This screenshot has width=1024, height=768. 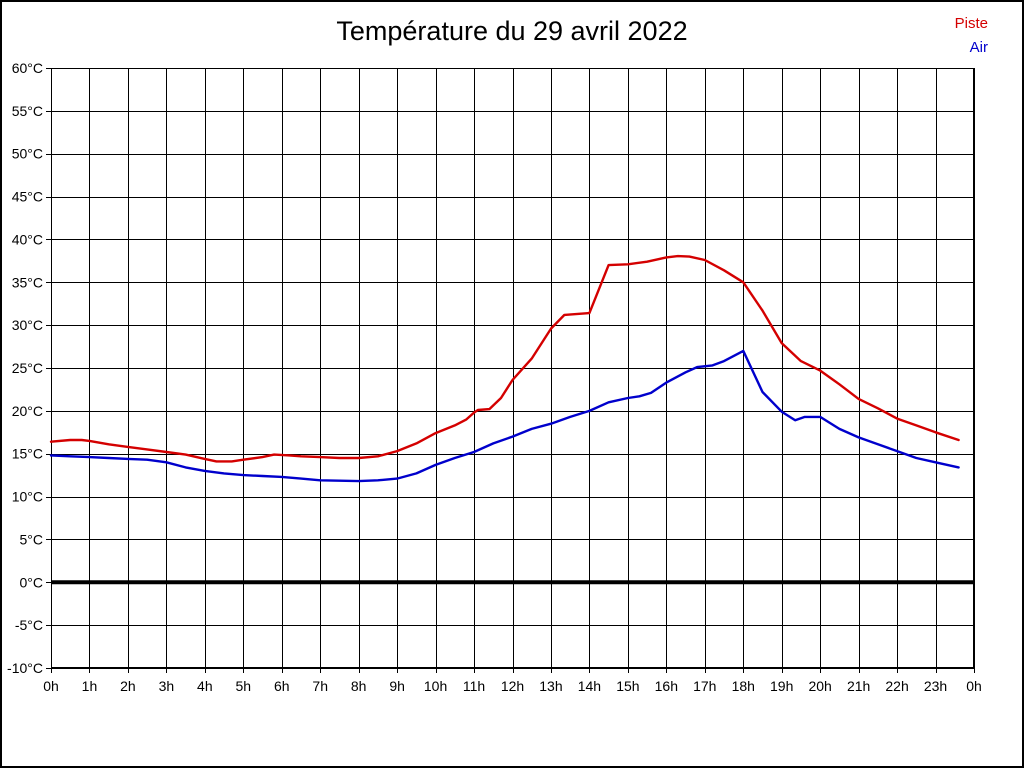 I want to click on x-tick-label: 4h, so click(x=205, y=686).